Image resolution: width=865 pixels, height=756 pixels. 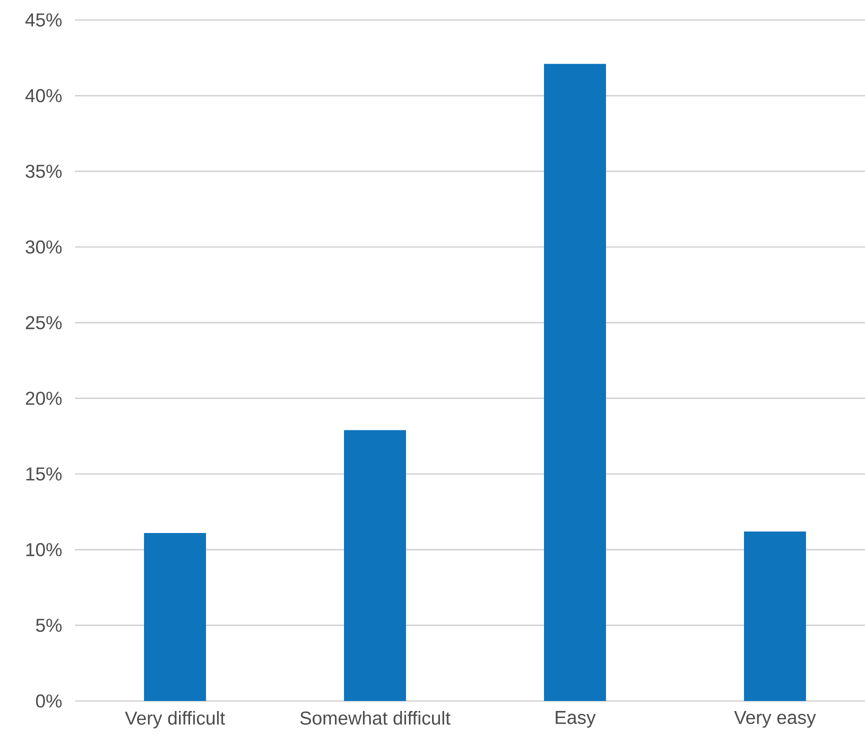 What do you see at coordinates (49, 625) in the screenshot?
I see `y-tick-label: 5%` at bounding box center [49, 625].